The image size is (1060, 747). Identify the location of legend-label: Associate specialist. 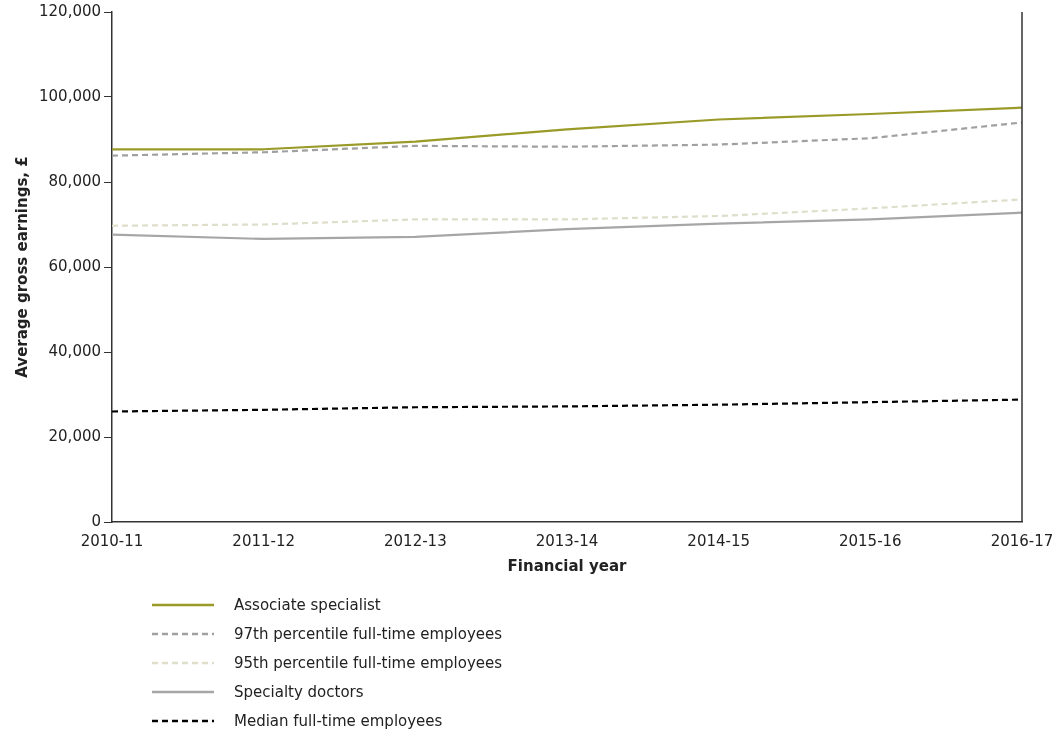
(307, 604).